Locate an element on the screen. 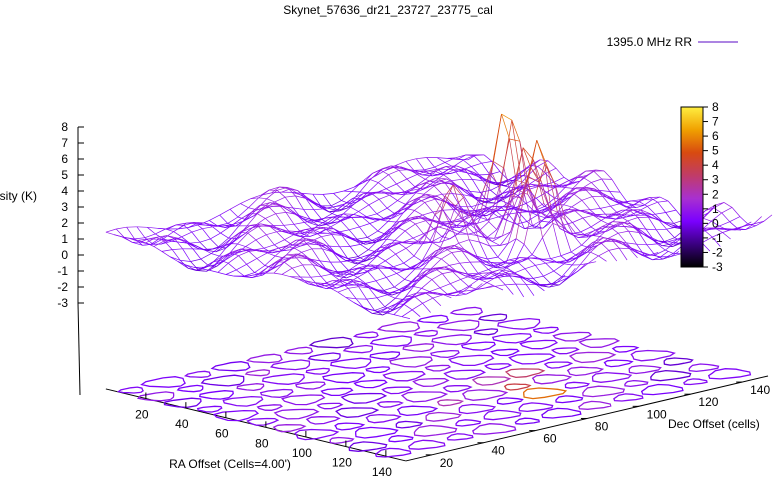 The width and height of the screenshot is (775, 478). x-tick-label: 100 is located at coordinates (302, 453).